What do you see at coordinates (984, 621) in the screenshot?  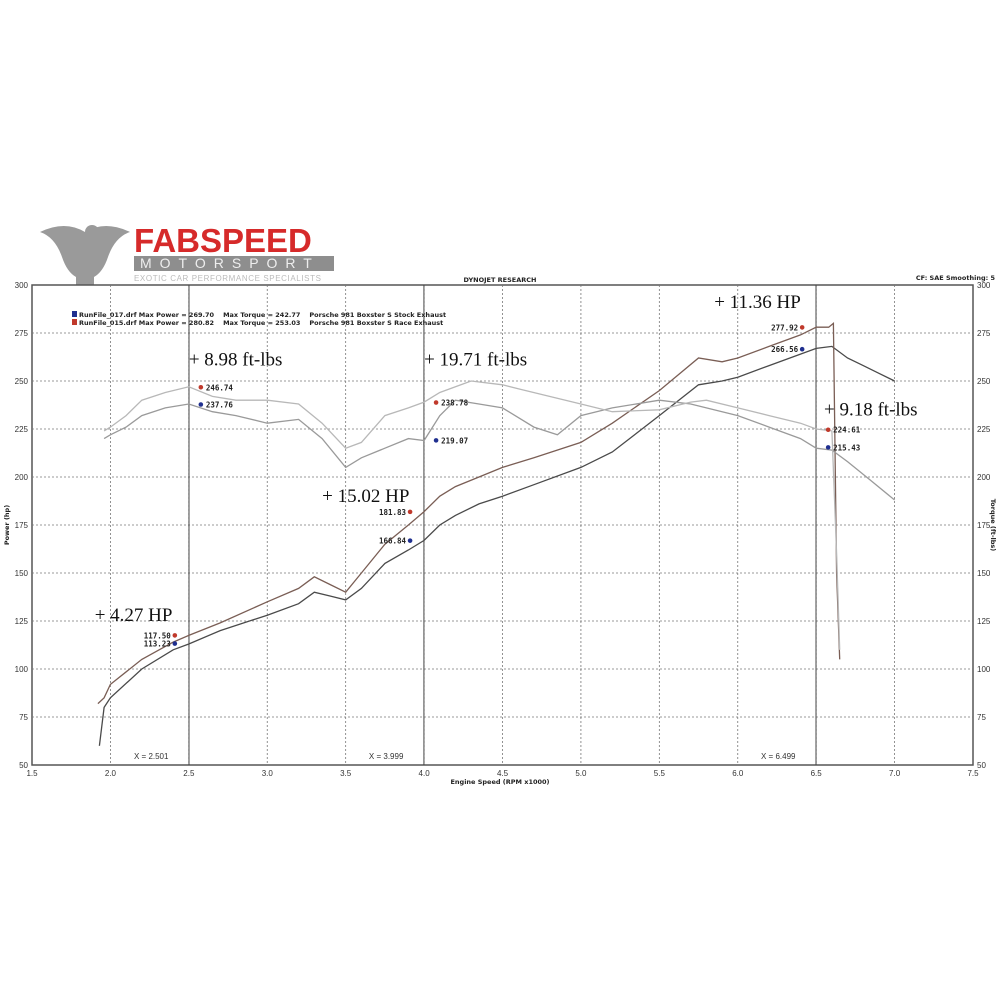 I see `y2-tick-label: 125` at bounding box center [984, 621].